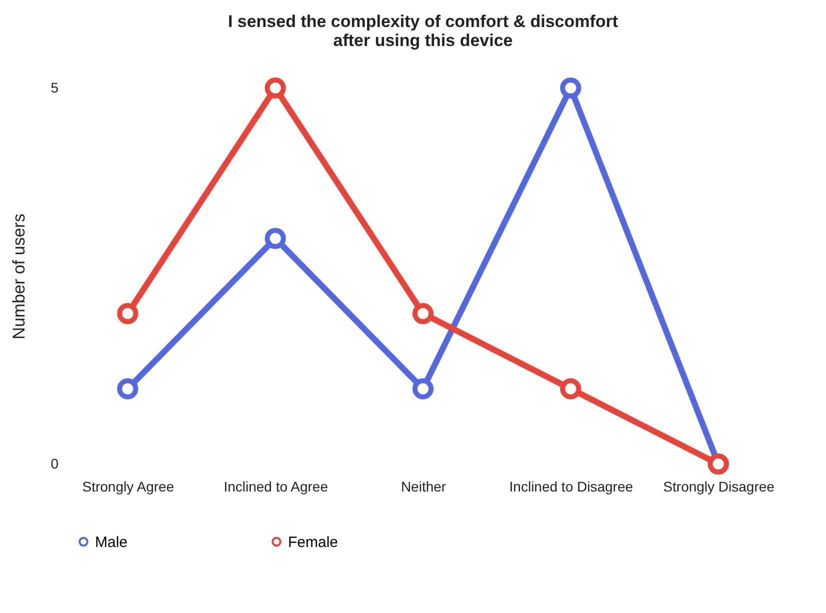  I want to click on chart-title: I sensed the complexity of comfort & discomfort after using this device, so click(423, 31).